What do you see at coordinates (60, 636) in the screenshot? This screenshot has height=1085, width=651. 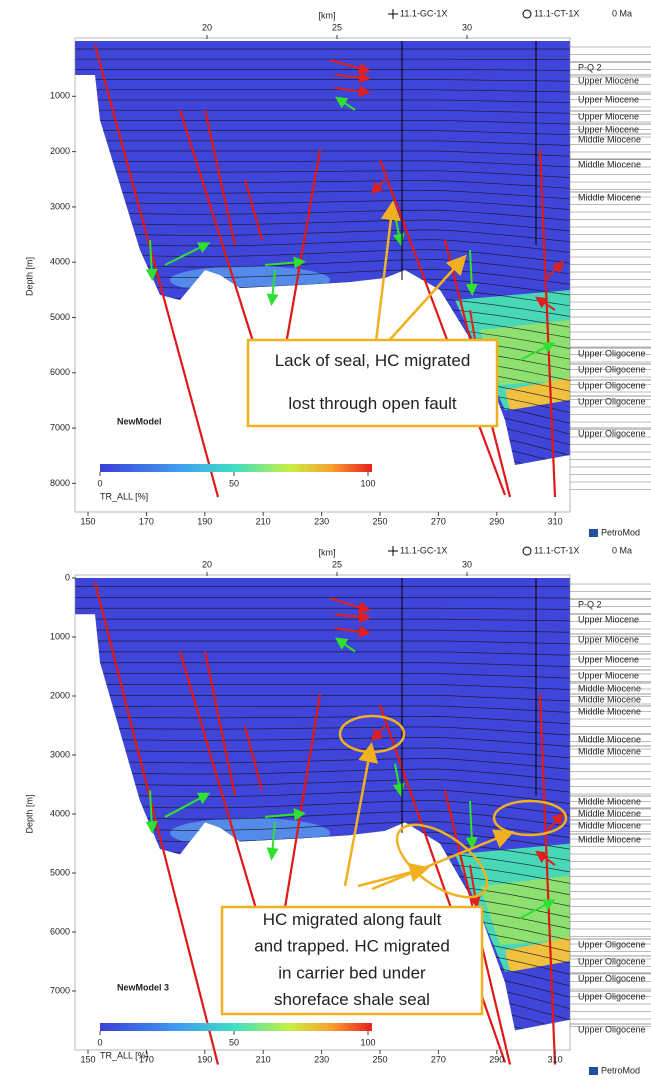 I see `y-tick-label: 1000` at bounding box center [60, 636].